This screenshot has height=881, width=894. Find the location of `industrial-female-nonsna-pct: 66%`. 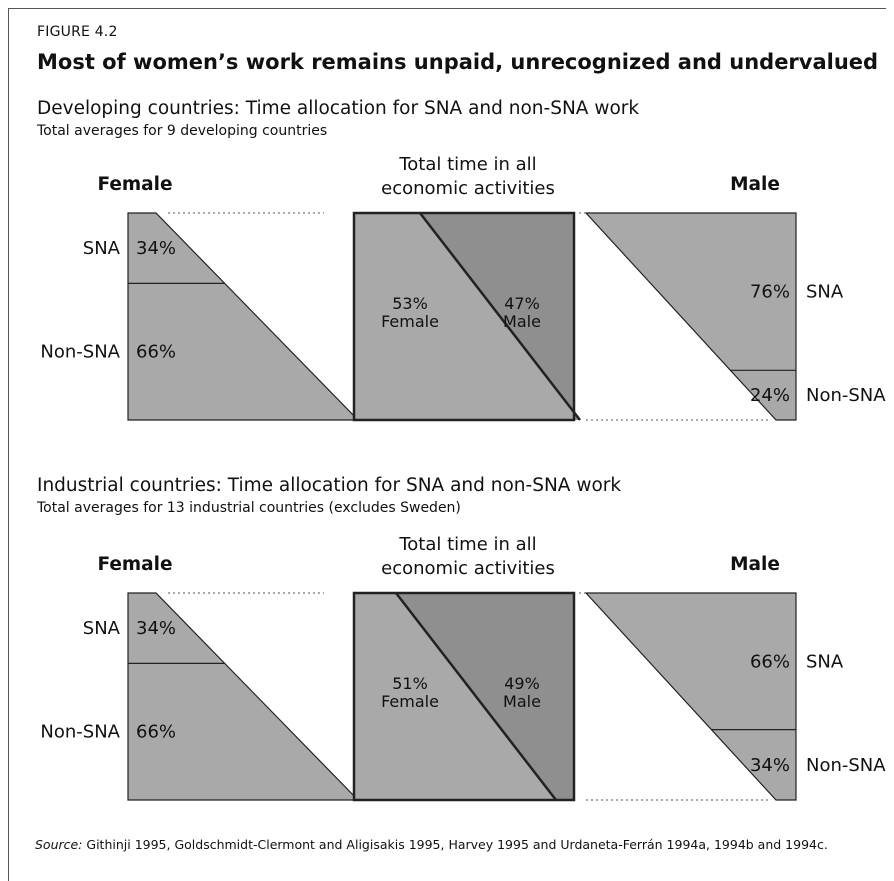

industrial-female-nonsna-pct: 66% is located at coordinates (156, 732).